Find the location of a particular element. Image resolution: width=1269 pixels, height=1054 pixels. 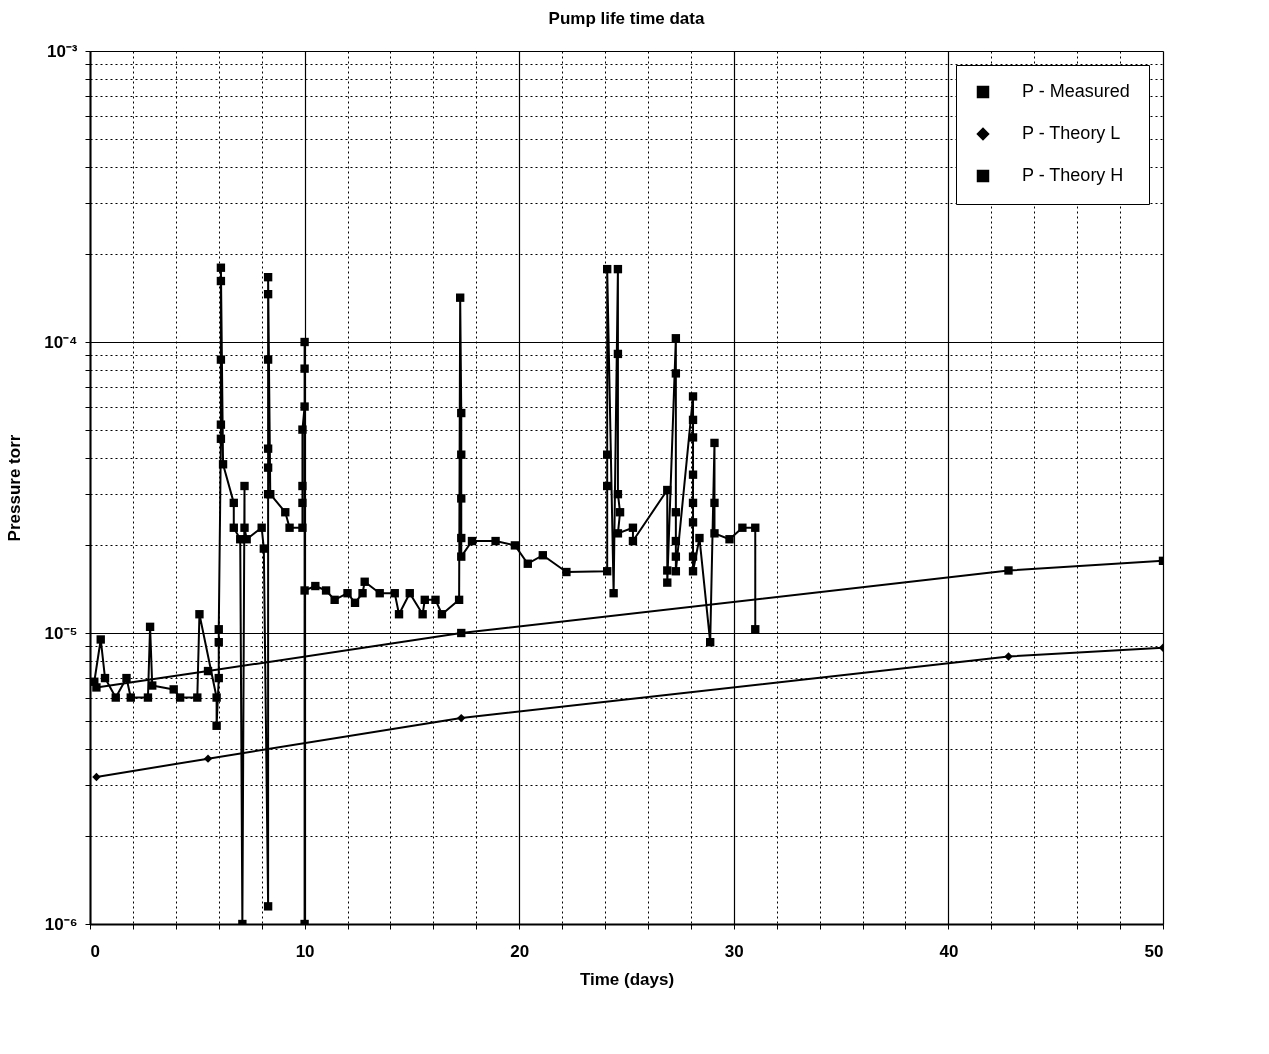

y-tick-label: 10⁻⁶ is located at coordinates (61, 924).